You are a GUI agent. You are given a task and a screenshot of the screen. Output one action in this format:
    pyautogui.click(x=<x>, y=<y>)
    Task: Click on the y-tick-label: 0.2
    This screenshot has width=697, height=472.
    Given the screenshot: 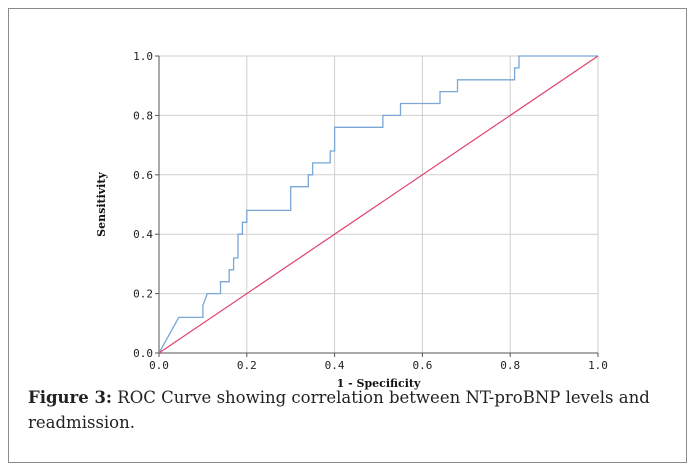 What is the action you would take?
    pyautogui.click(x=143, y=294)
    